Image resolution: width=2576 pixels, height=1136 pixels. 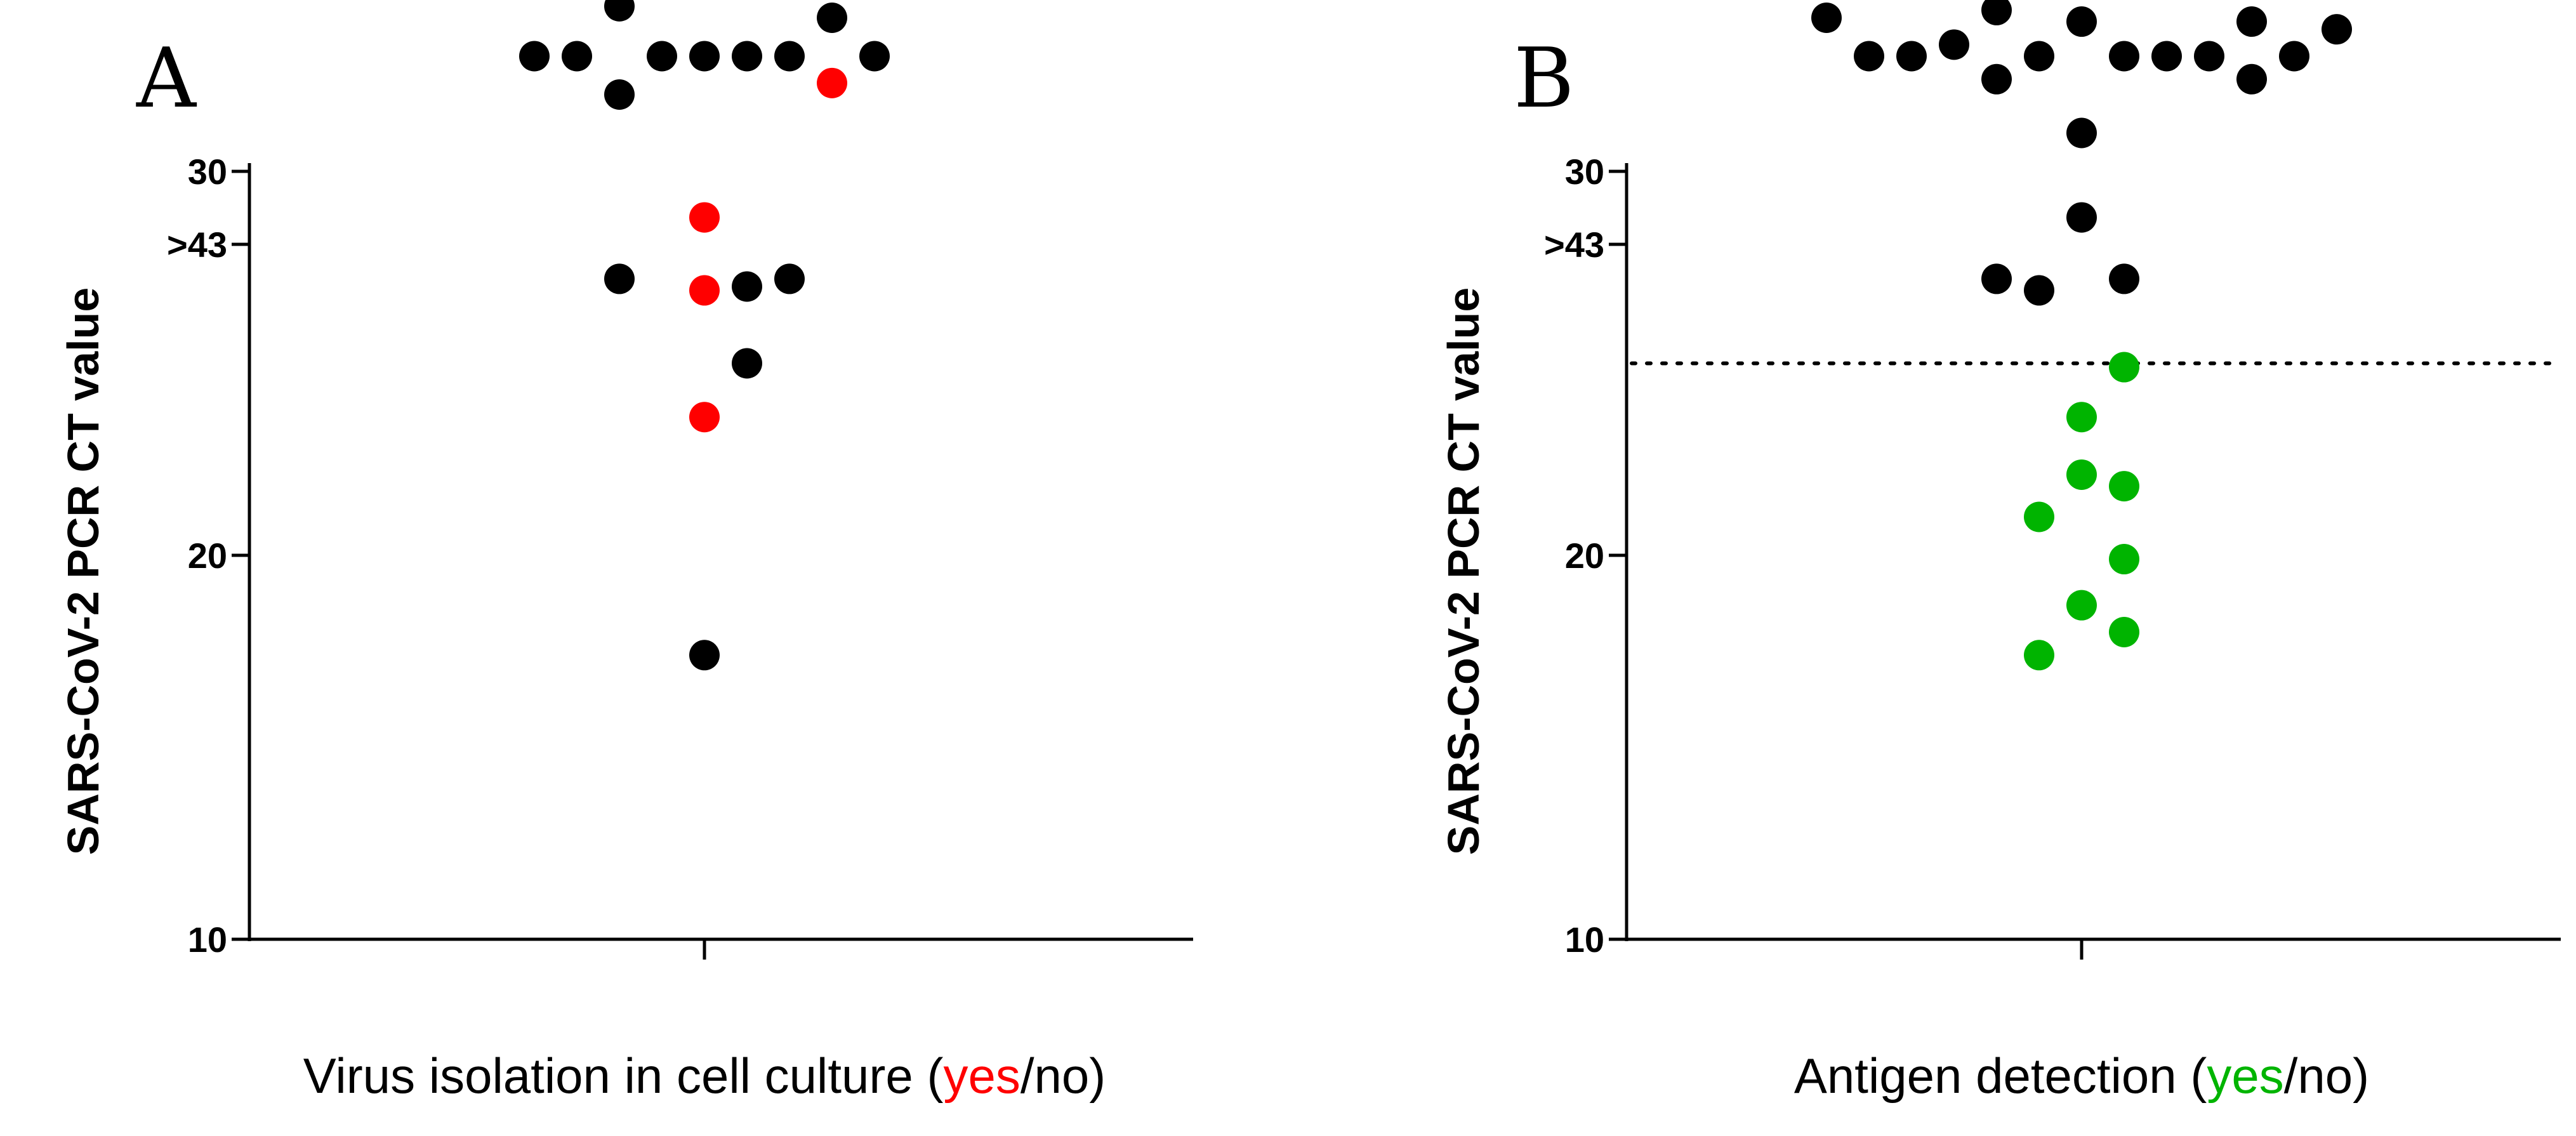 I want to click on panel-a-y-axis-label: SARS-CoV-2 PCR CT value, so click(x=83, y=571).